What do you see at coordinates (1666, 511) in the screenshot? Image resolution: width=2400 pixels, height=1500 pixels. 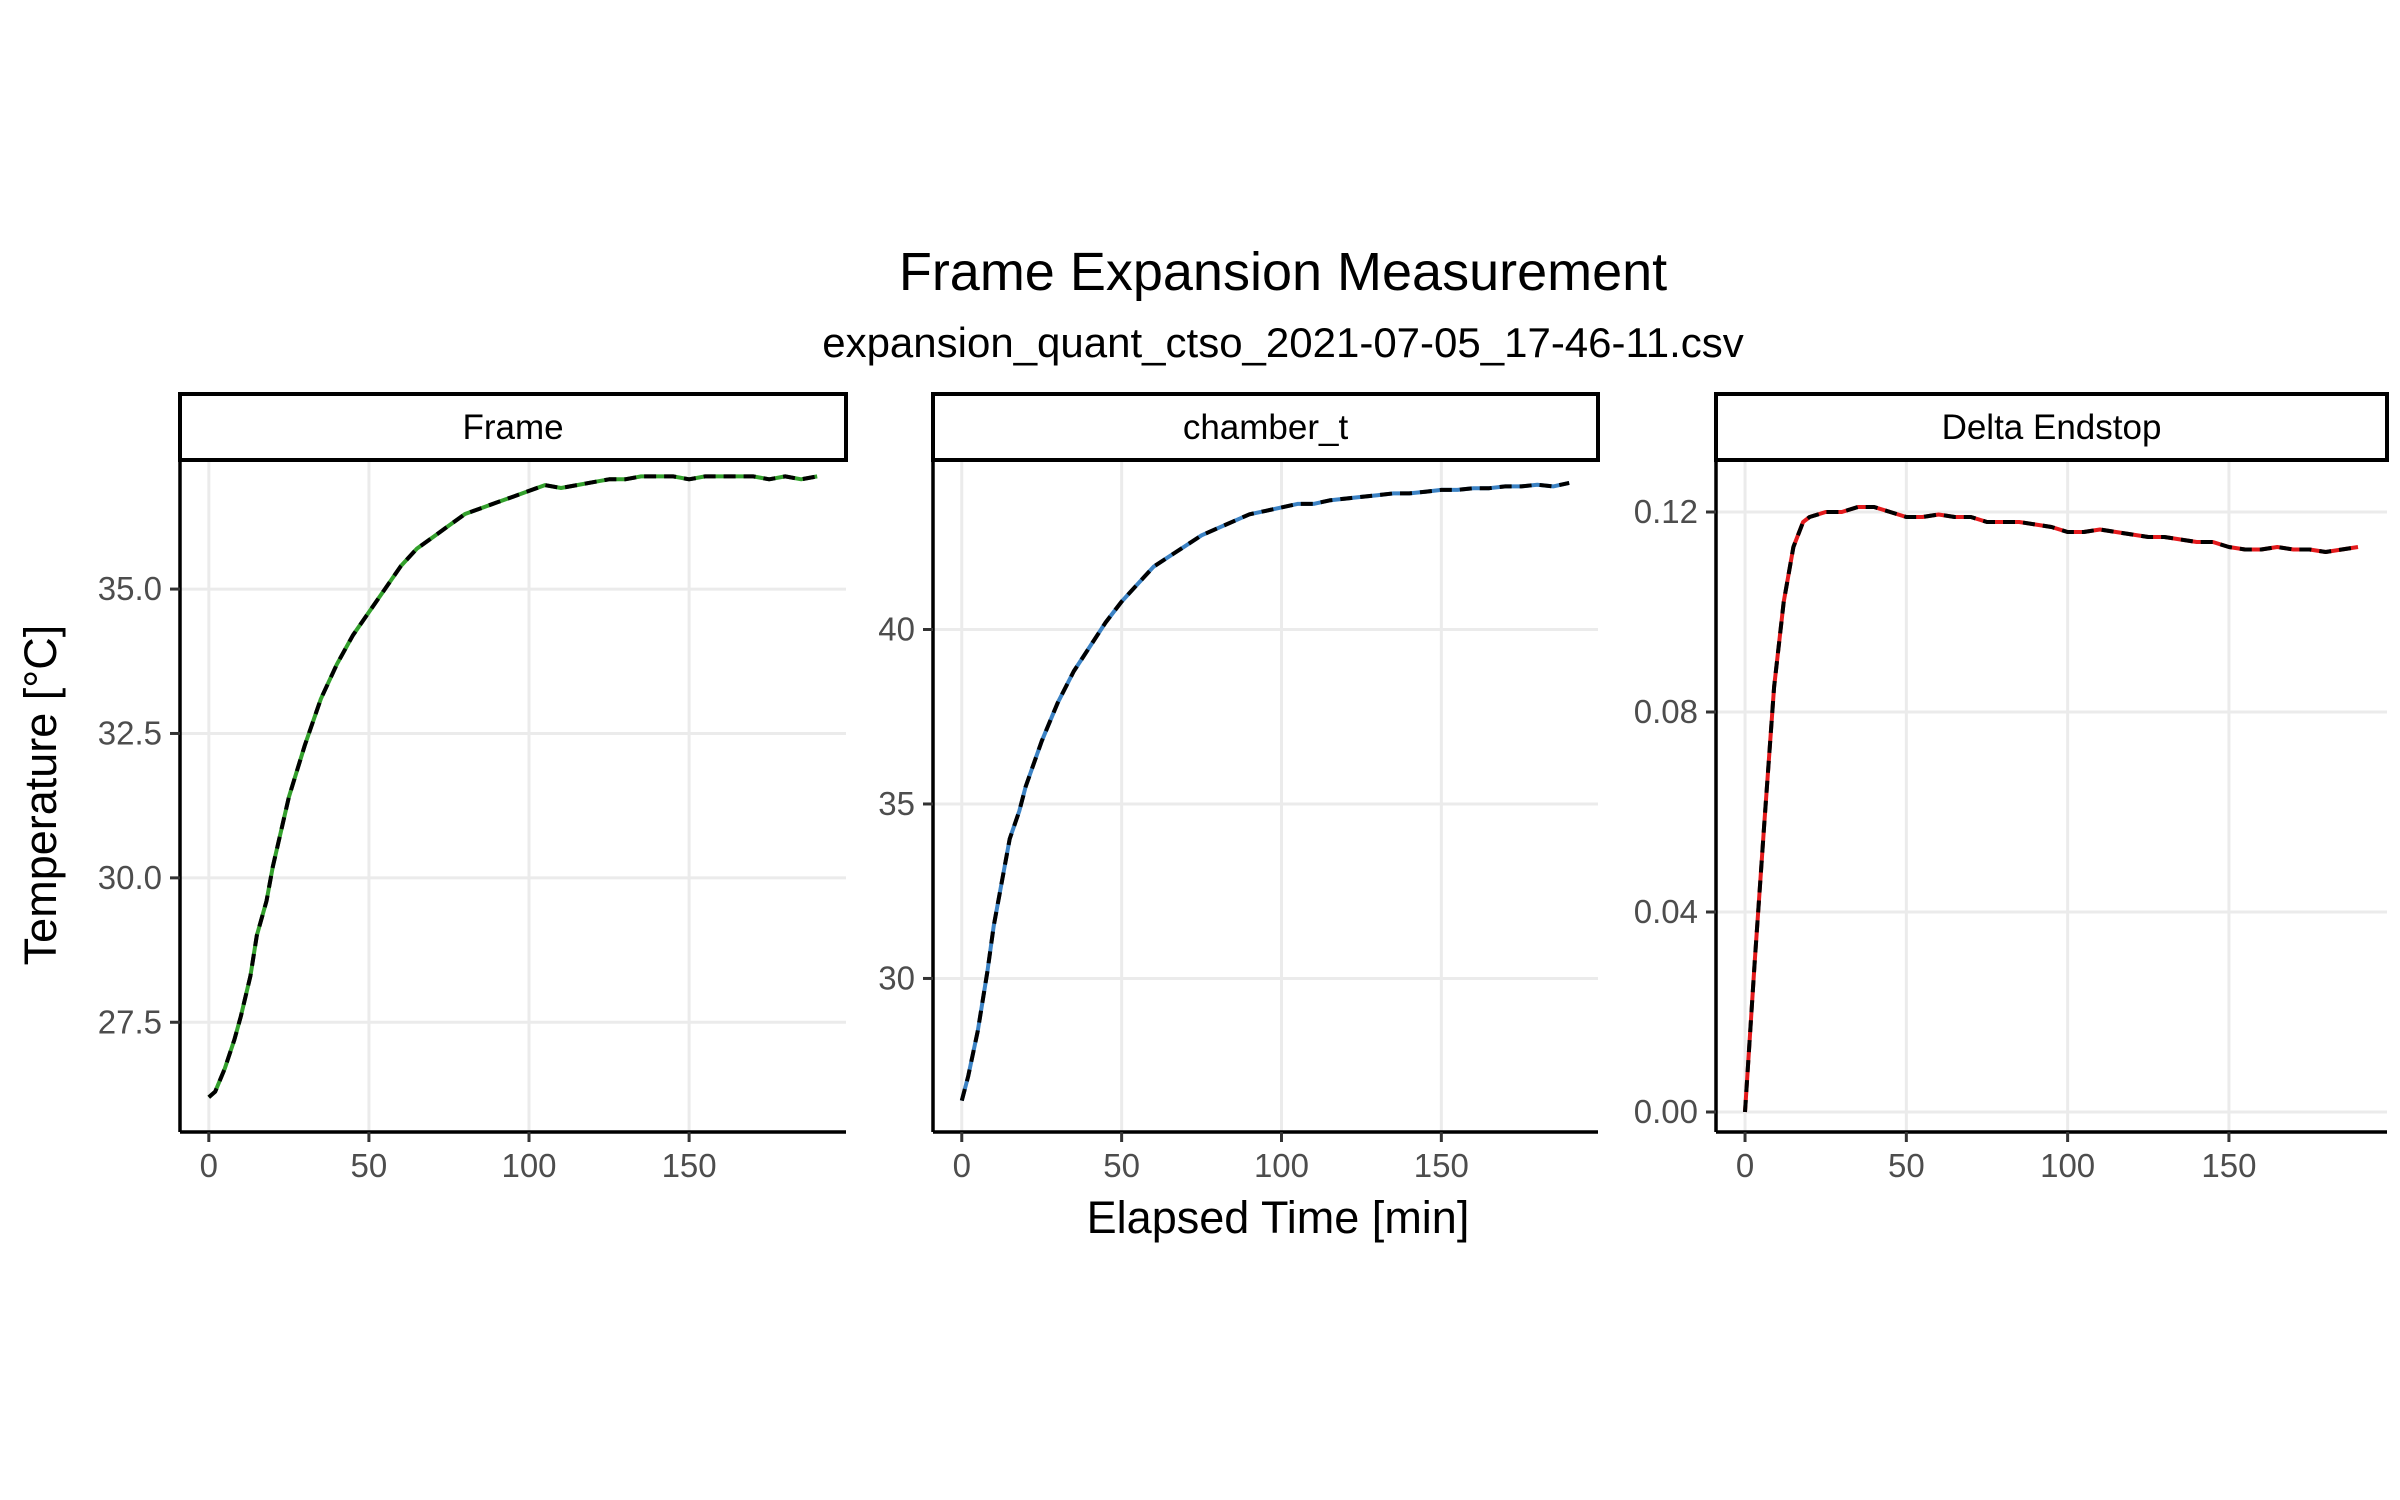 I see `y-tick-label: 0.12` at bounding box center [1666, 511].